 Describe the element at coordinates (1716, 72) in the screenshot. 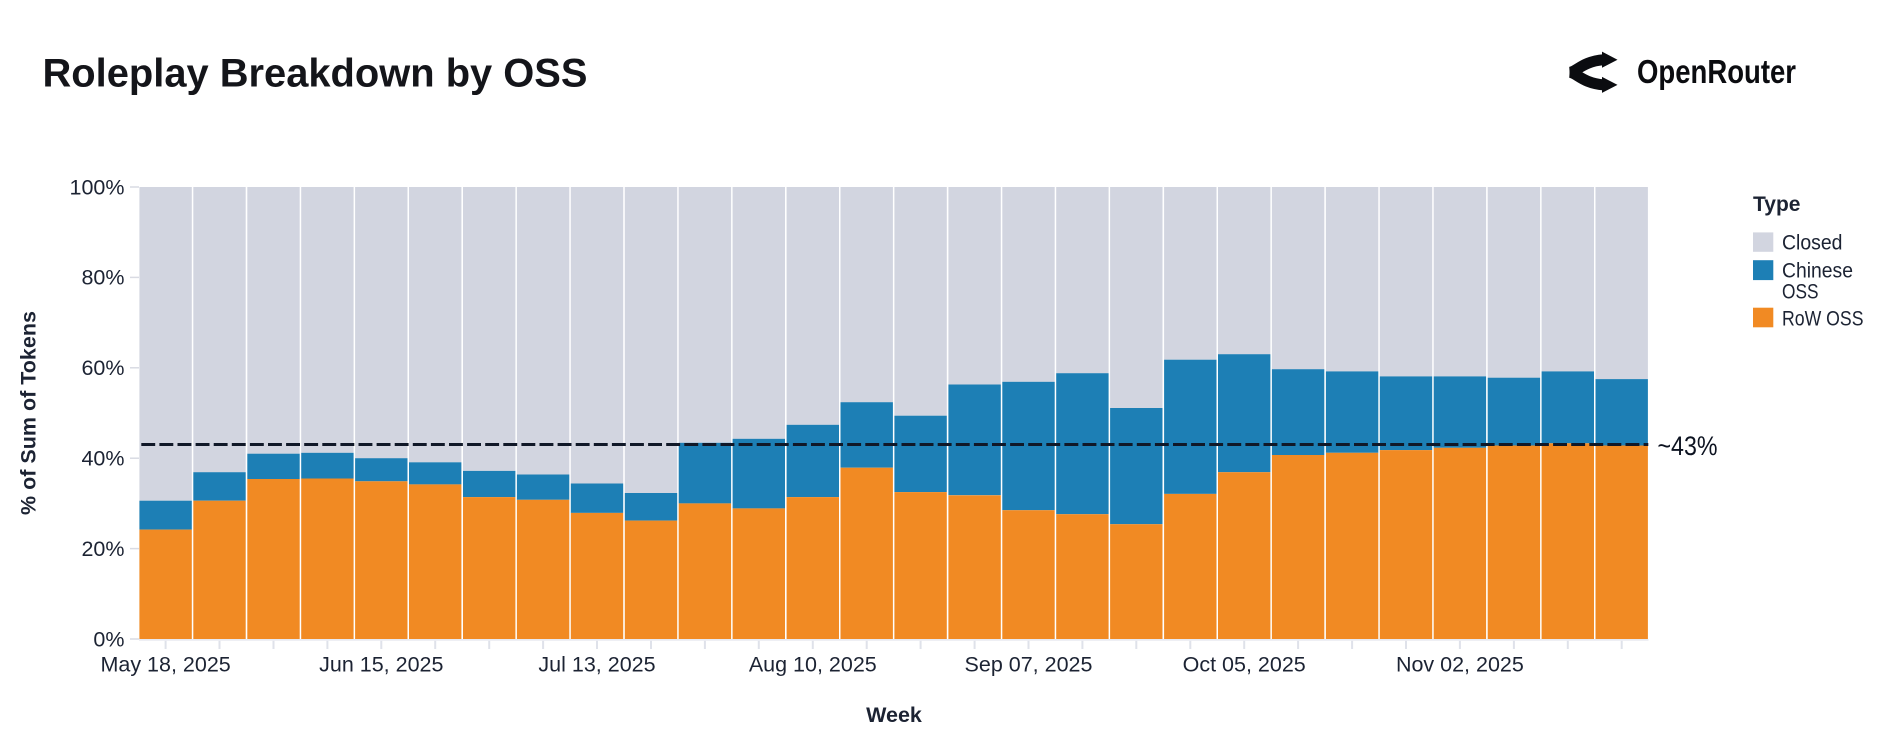

I see `svg-text: OpenRouter` at that location.